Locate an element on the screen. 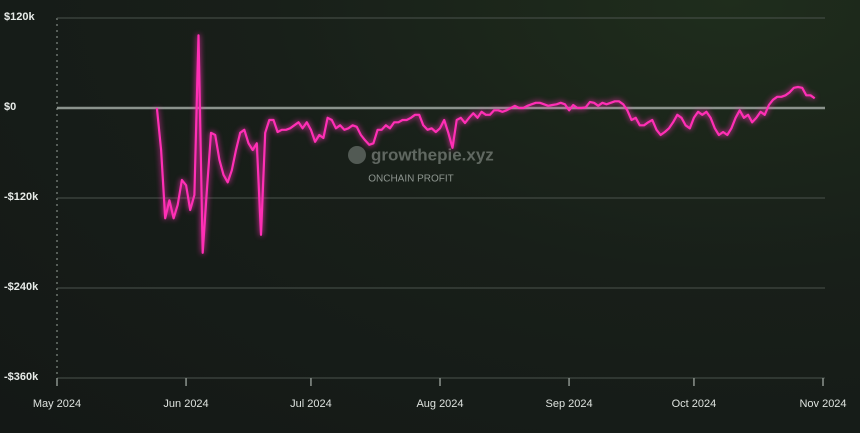  x-tick-label: May 2024 is located at coordinates (57, 404).